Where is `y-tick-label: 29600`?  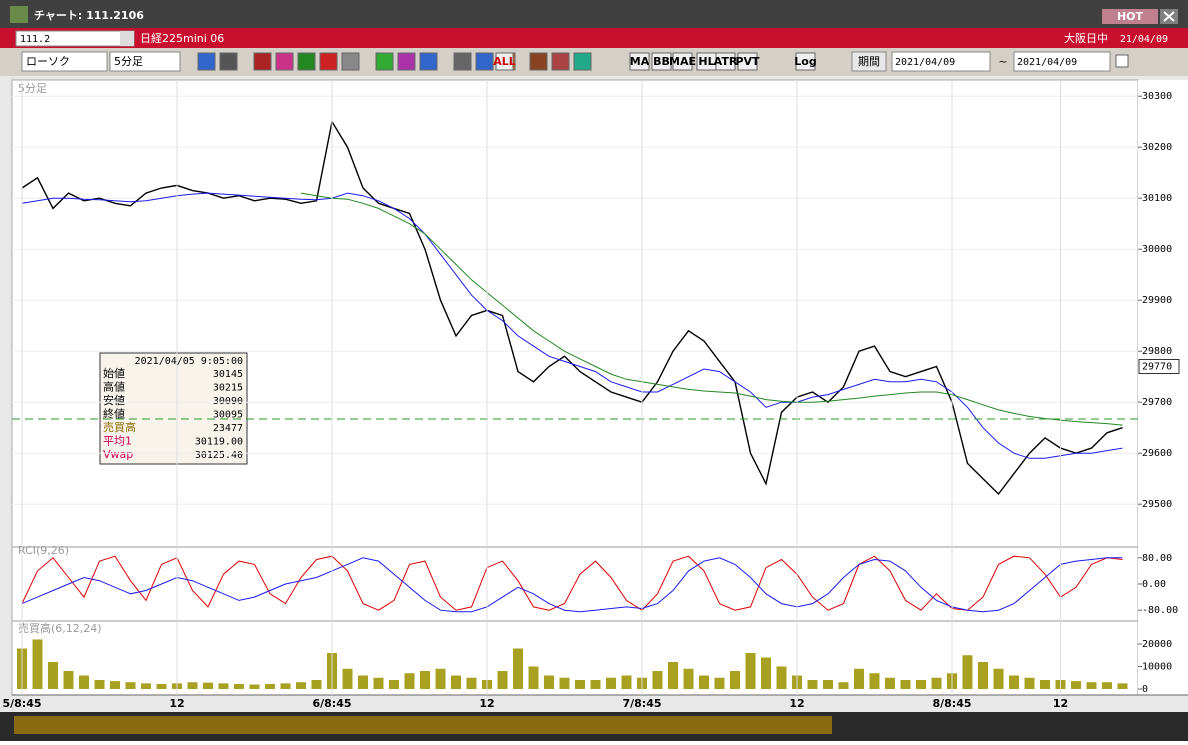 y-tick-label: 29600 is located at coordinates (1157, 453).